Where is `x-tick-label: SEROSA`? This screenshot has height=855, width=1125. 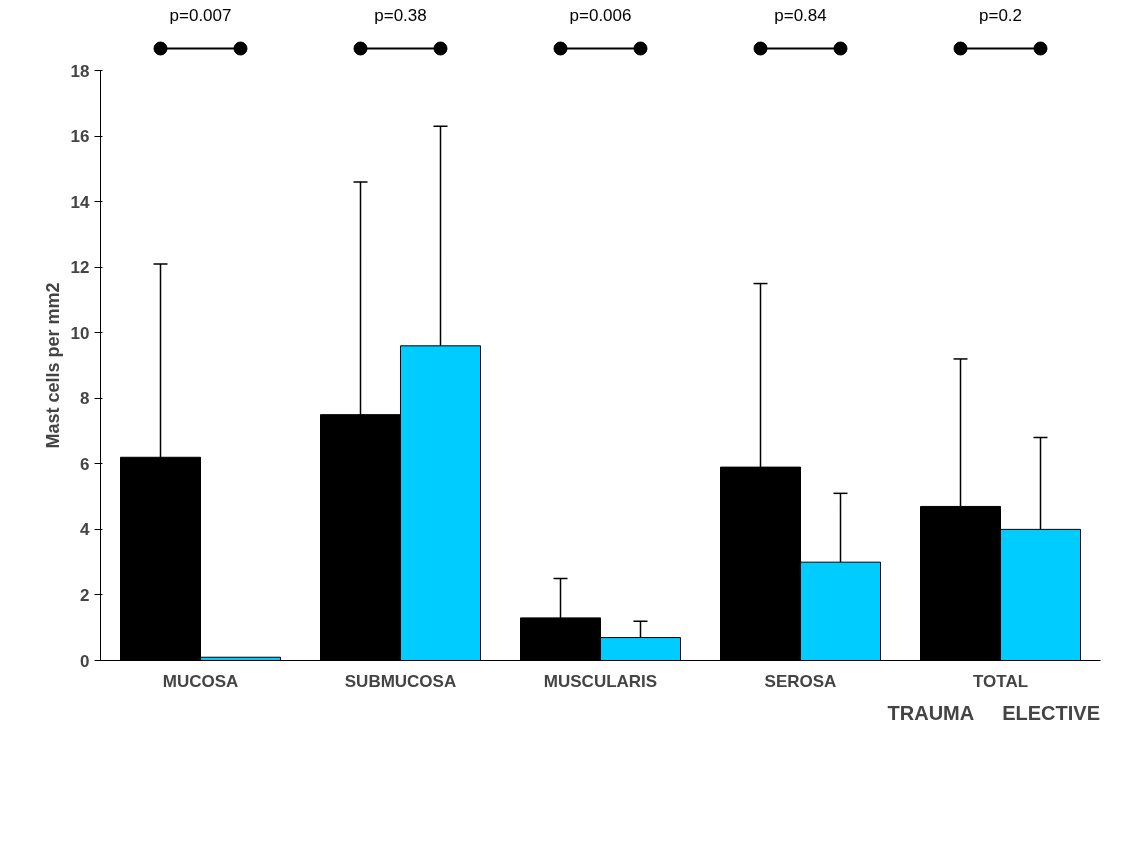
x-tick-label: SEROSA is located at coordinates (800, 681).